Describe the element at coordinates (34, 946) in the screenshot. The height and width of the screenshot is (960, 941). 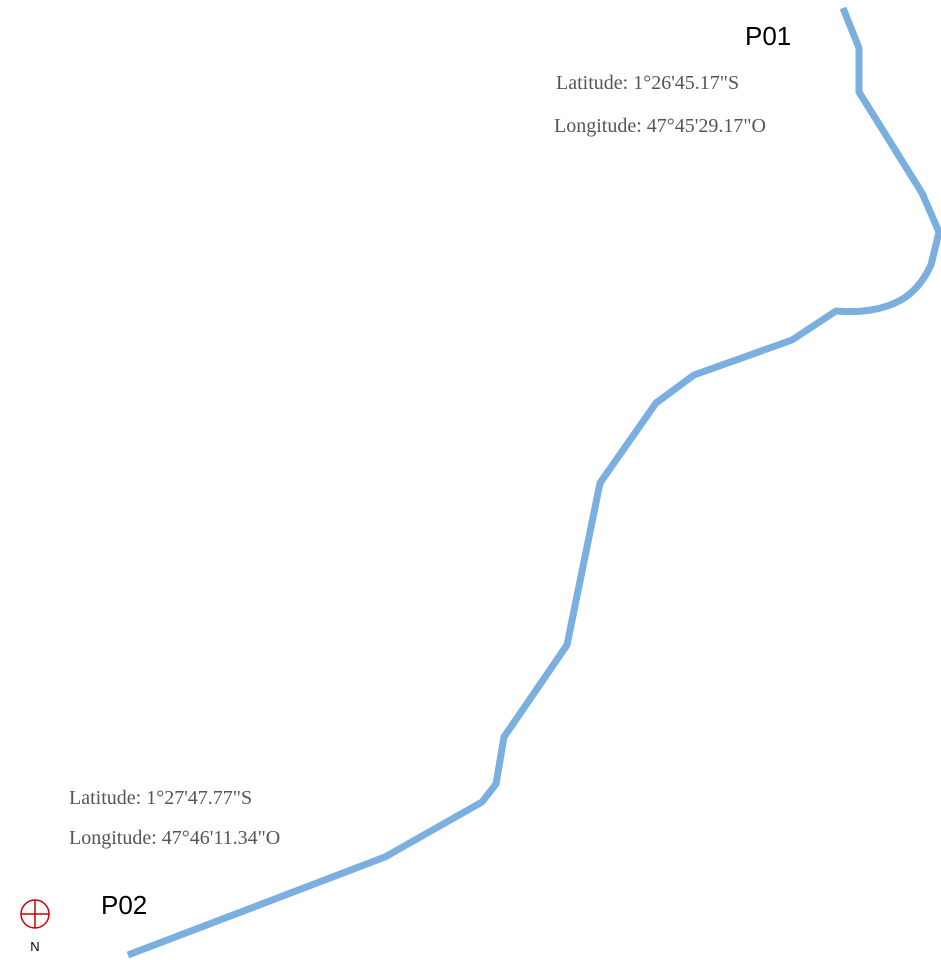
I see `compass-label: N` at that location.